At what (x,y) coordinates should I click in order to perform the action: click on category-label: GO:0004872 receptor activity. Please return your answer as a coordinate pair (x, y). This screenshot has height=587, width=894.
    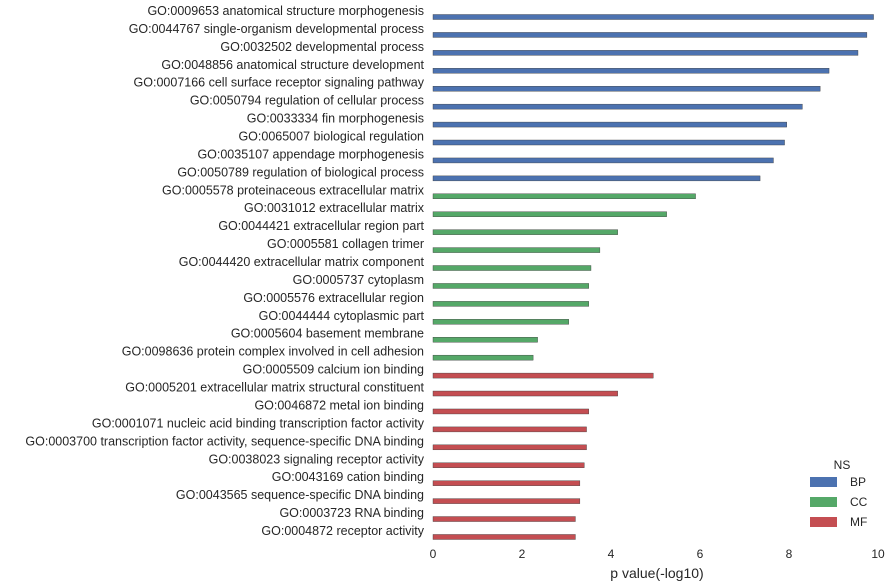
    Looking at the image, I should click on (342, 531).